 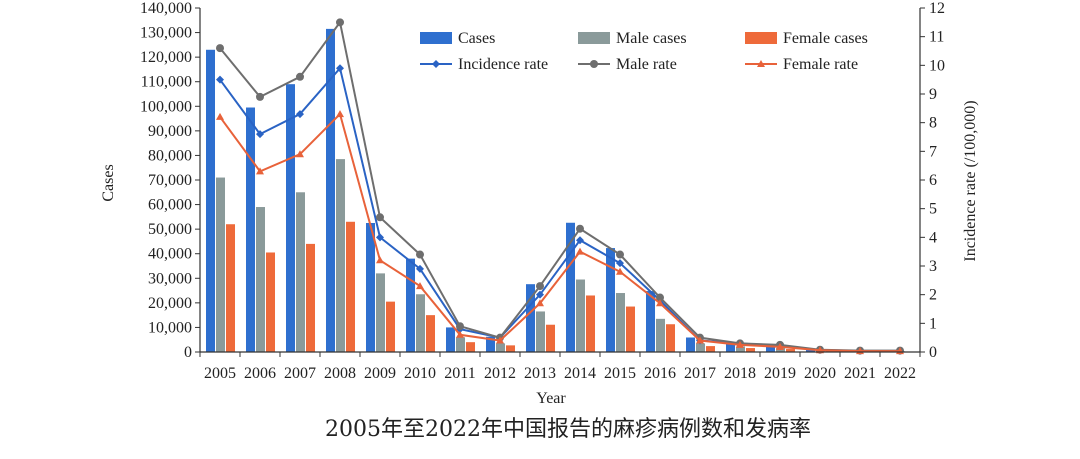 What do you see at coordinates (933, 352) in the screenshot?
I see `y2-tick-label: 0` at bounding box center [933, 352].